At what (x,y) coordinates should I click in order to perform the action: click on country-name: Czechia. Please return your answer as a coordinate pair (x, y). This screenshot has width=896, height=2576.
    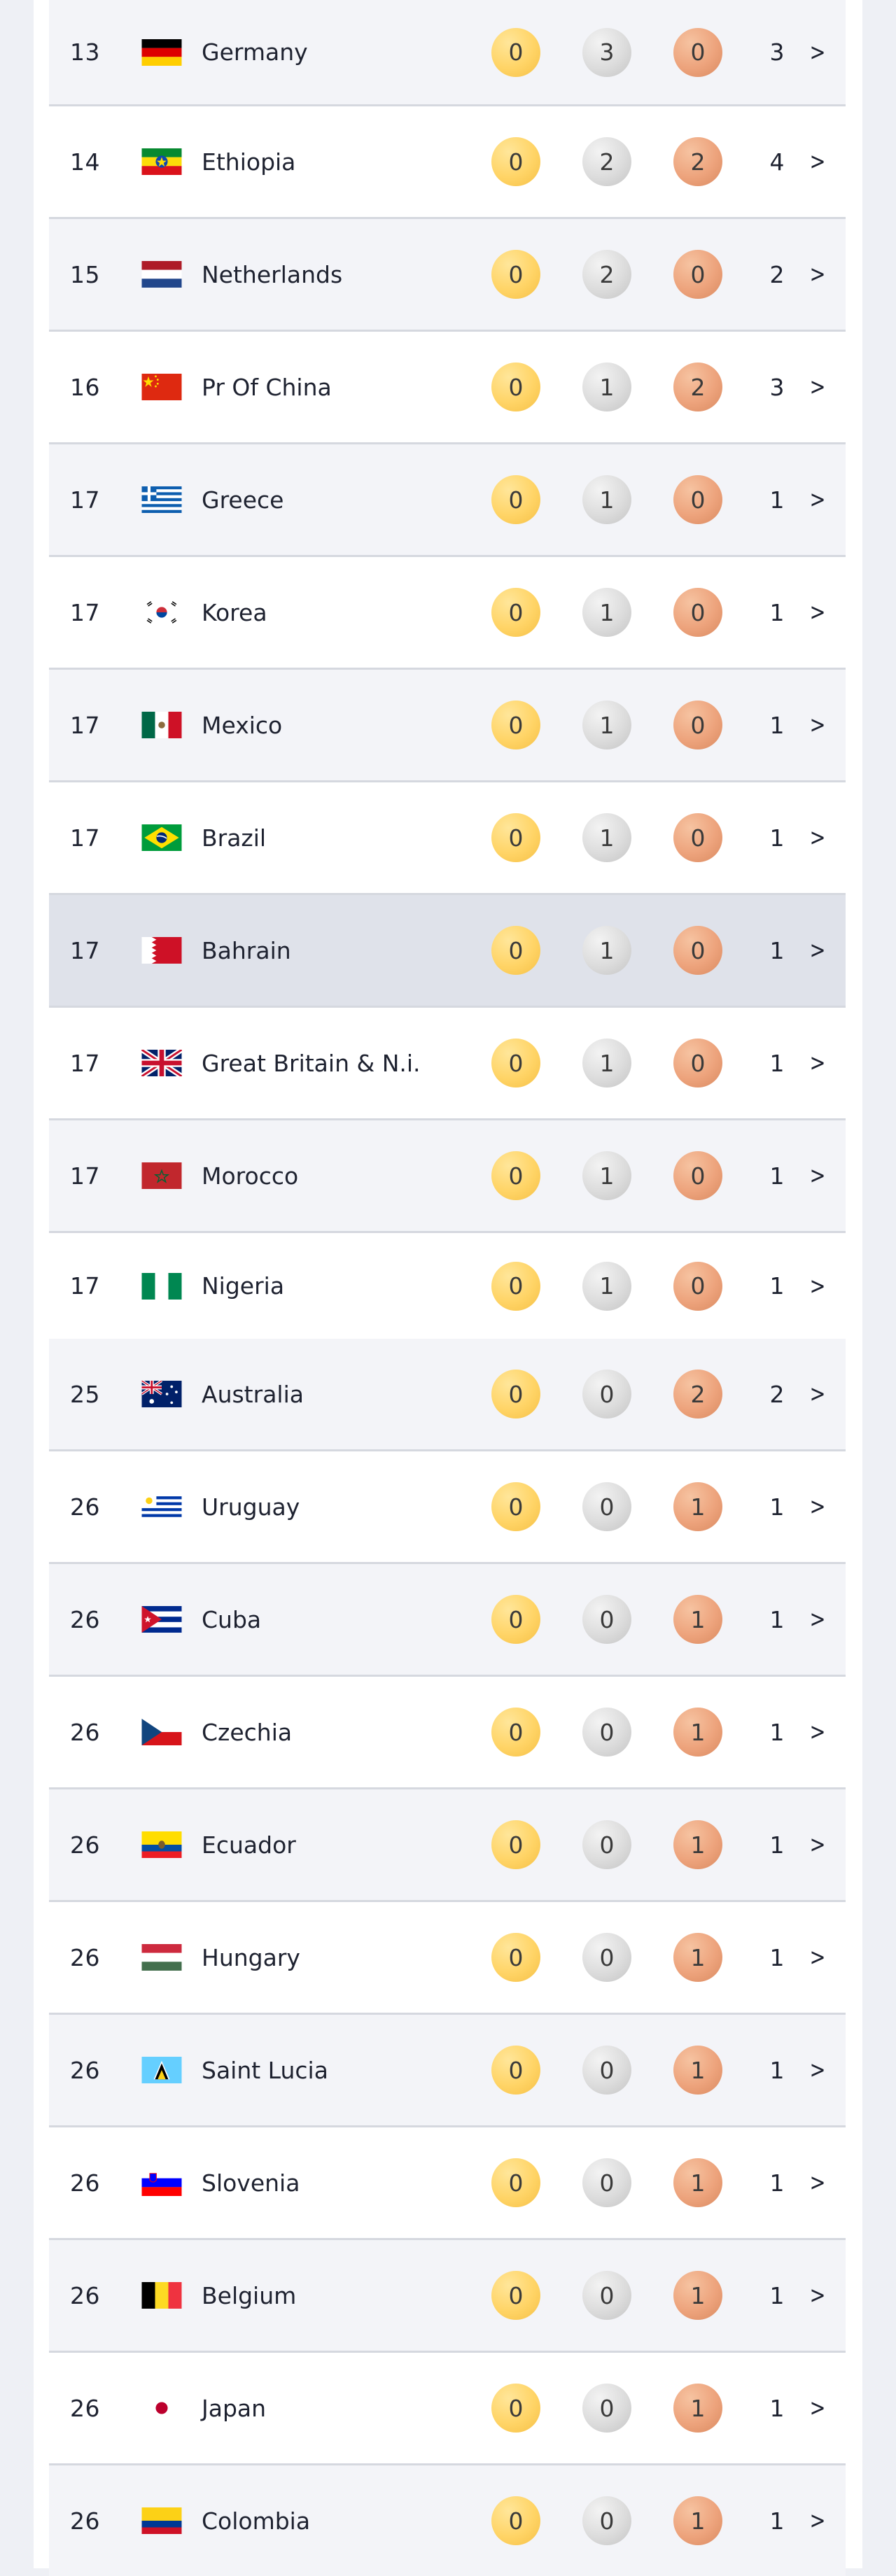
    Looking at the image, I should click on (247, 1732).